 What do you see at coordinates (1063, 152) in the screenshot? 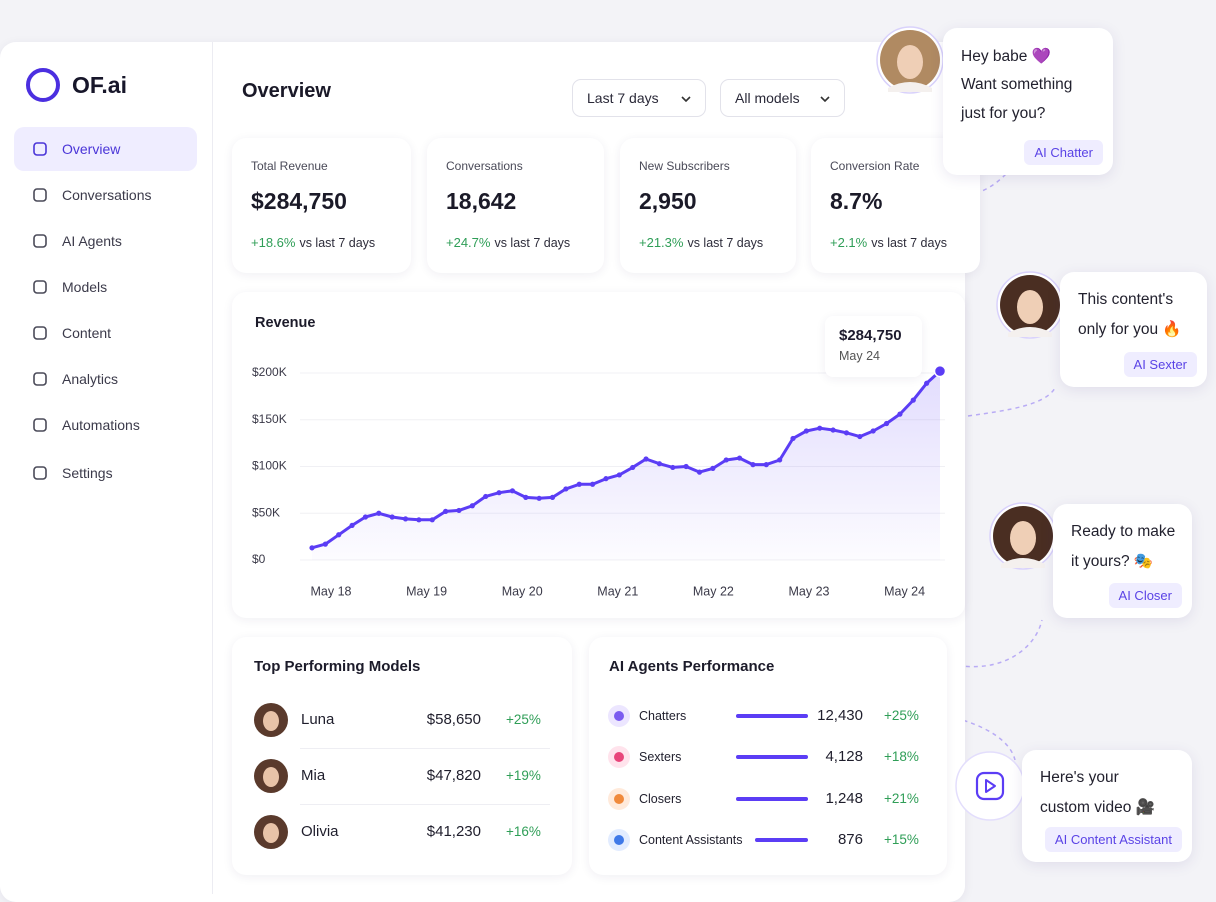
I see `chat-tag: AI Chatter` at bounding box center [1063, 152].